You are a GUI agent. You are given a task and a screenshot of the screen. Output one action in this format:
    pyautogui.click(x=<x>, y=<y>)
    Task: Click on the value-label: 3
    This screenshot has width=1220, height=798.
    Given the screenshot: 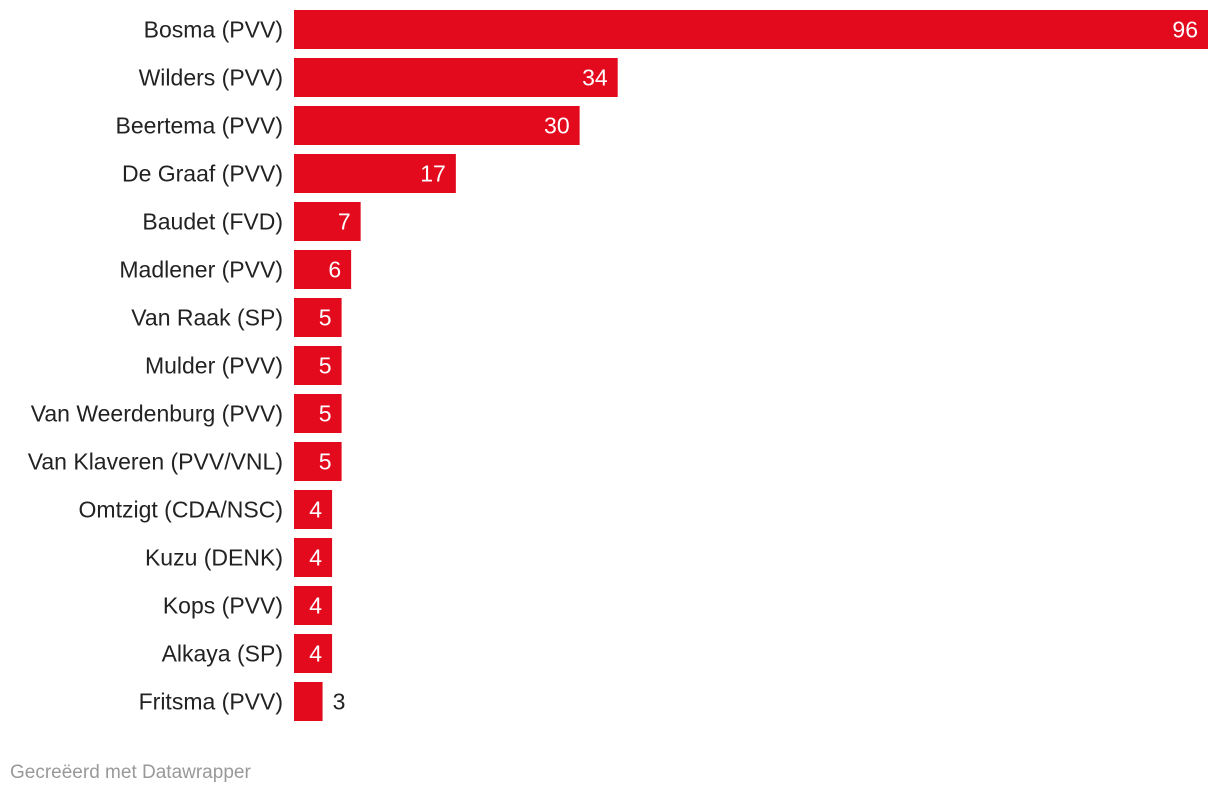 What is the action you would take?
    pyautogui.click(x=339, y=702)
    